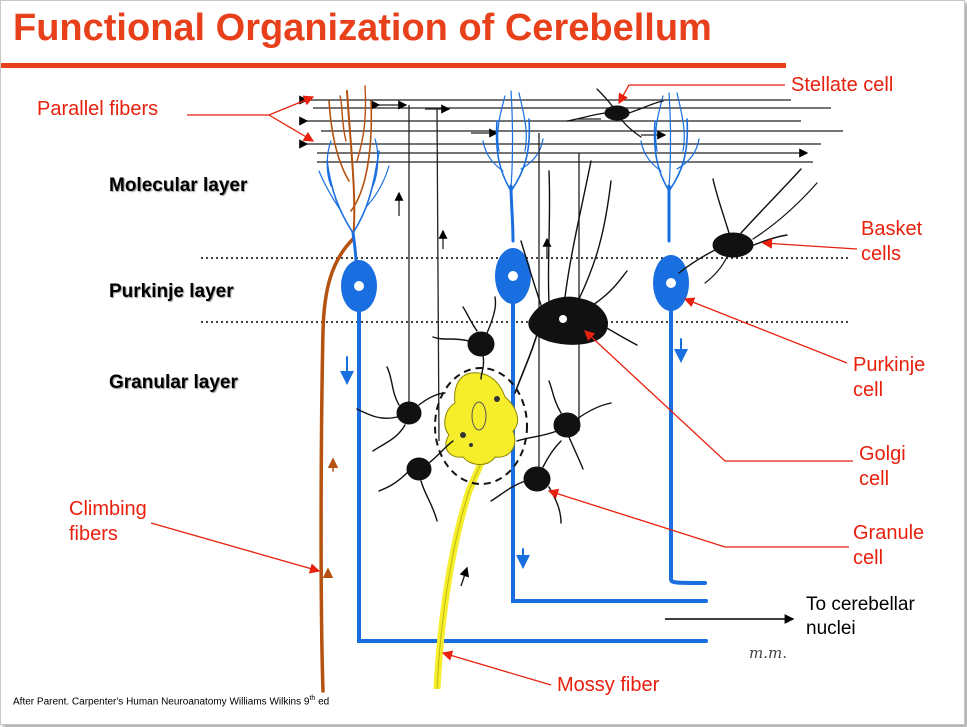  I want to click on climbing-fiber, so click(346, 389).